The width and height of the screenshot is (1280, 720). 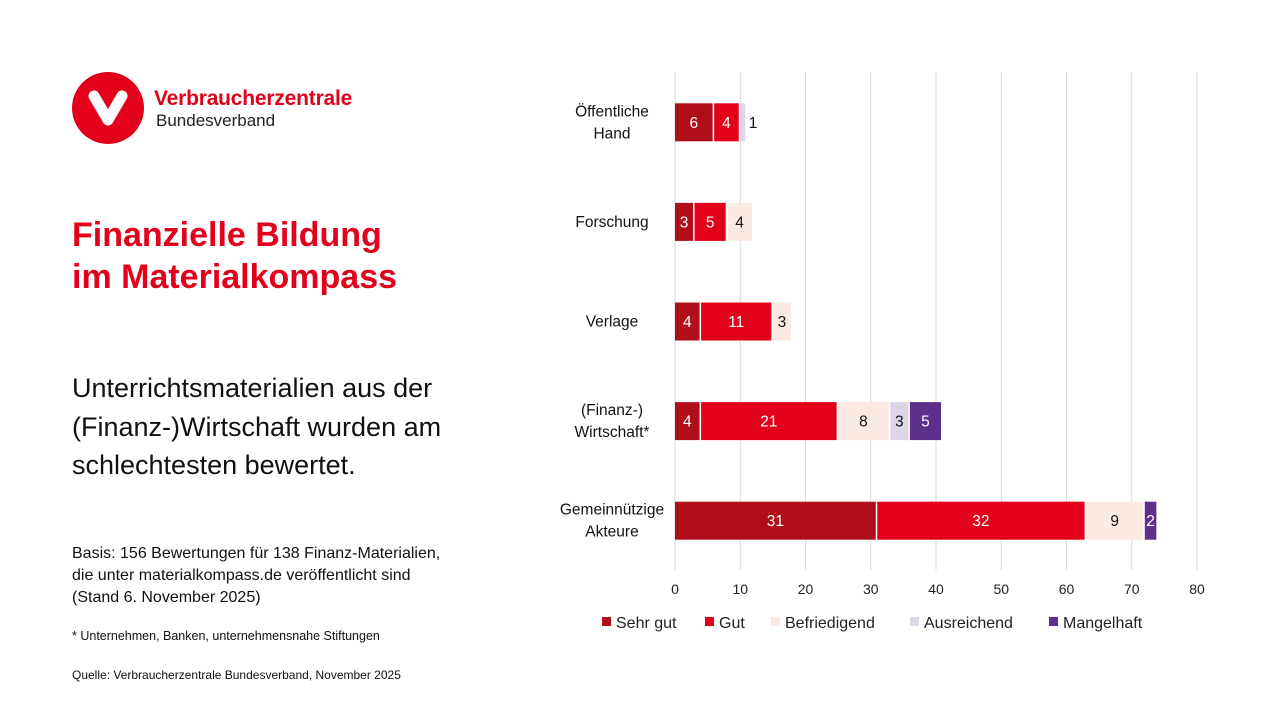 I want to click on x-tick-label: 20, so click(x=806, y=589).